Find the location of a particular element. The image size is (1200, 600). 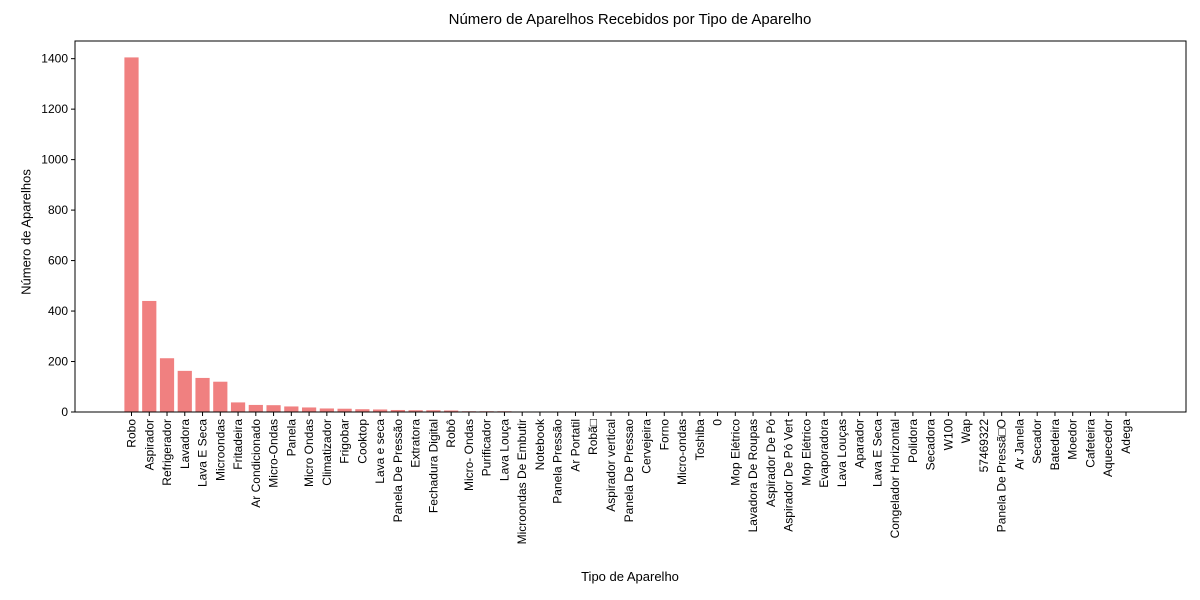

x-tick-label: Polidora is located at coordinates (913, 441).